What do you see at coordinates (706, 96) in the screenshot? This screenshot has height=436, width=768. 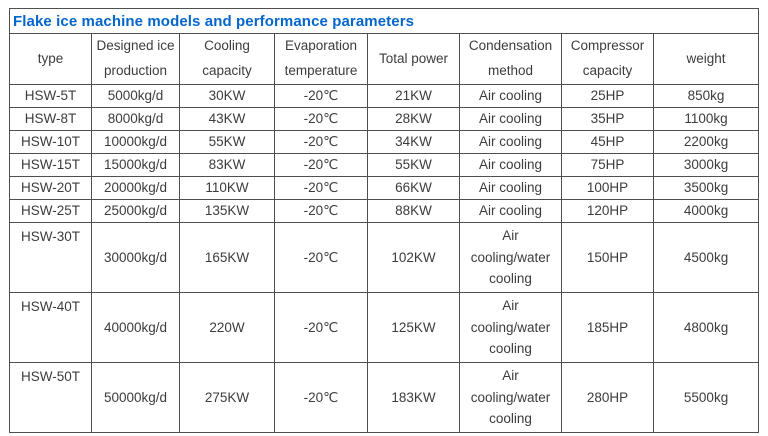 I see `cell-weight: 850kg` at bounding box center [706, 96].